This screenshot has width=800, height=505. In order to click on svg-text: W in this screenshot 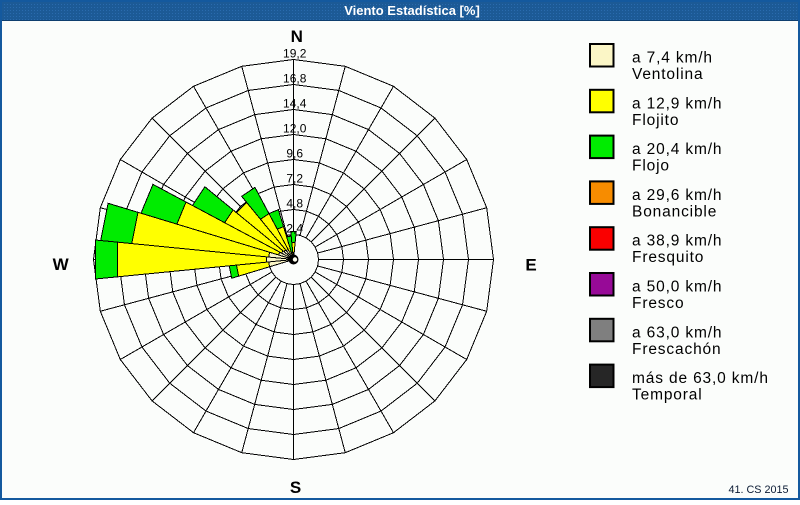, I will do `click(61, 264)`.